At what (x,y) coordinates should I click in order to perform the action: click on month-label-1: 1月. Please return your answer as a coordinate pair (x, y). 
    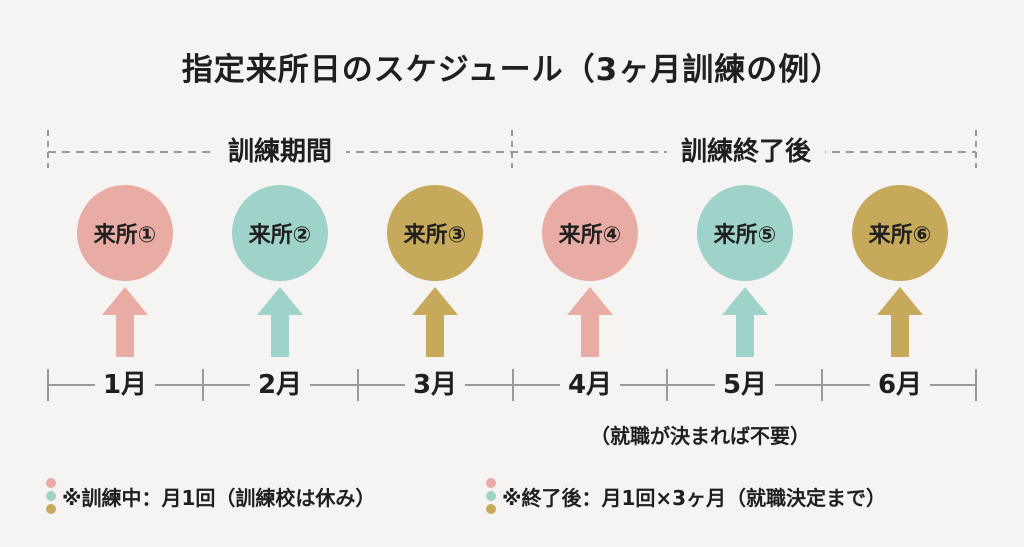
    Looking at the image, I should click on (125, 385).